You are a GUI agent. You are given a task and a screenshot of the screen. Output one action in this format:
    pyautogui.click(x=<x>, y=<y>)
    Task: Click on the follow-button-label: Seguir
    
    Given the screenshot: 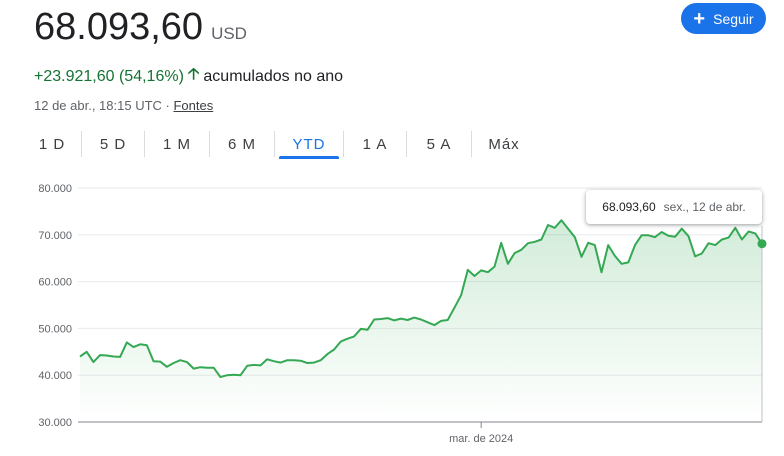 What is the action you would take?
    pyautogui.click(x=733, y=18)
    